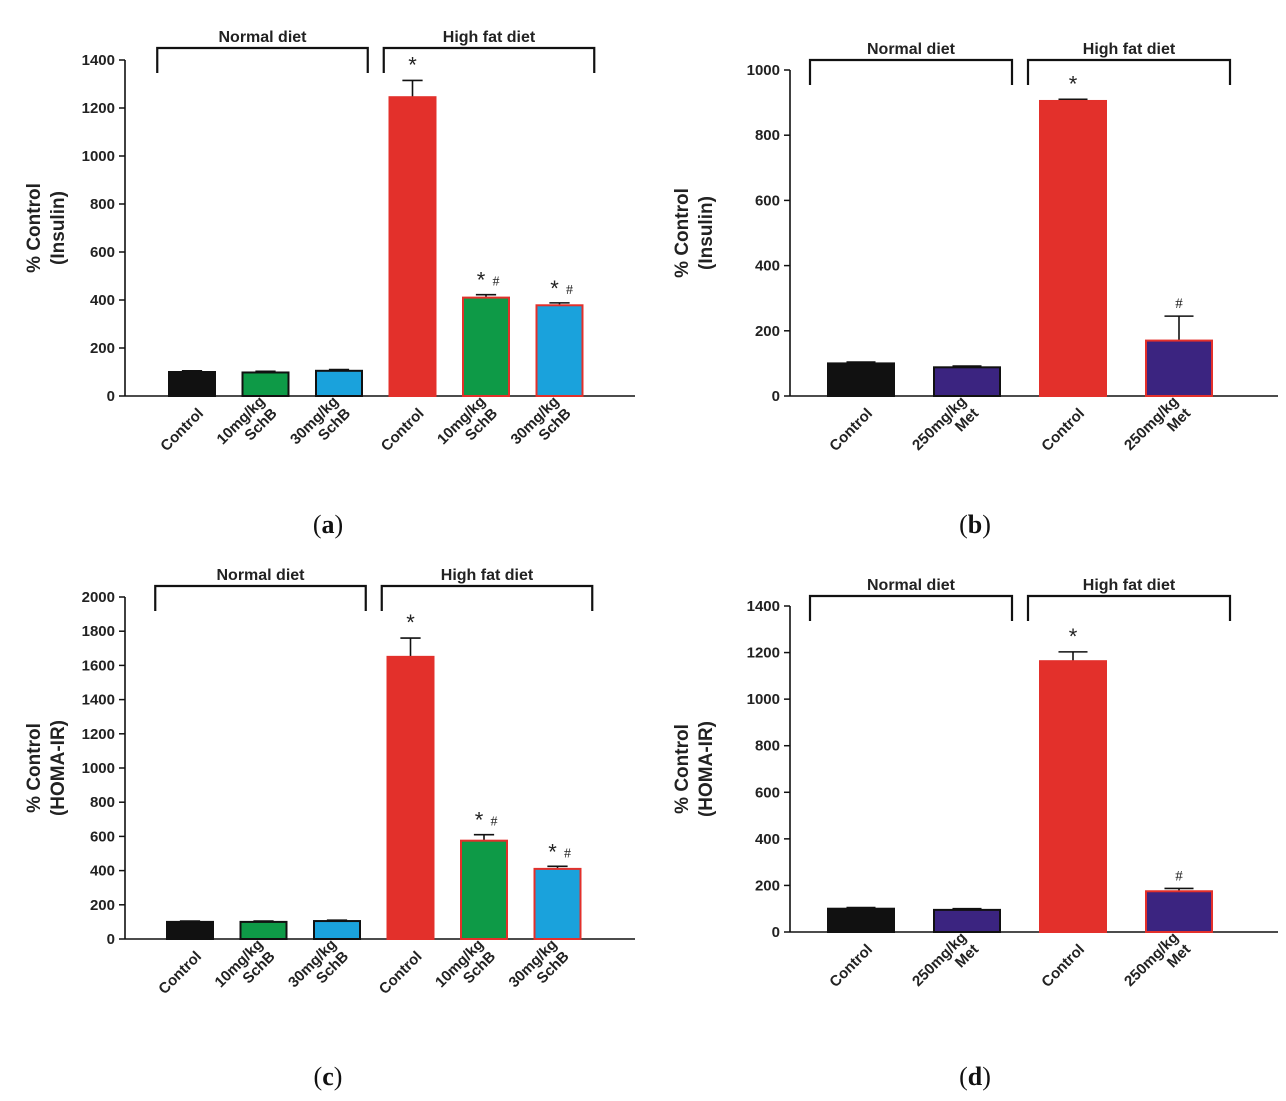  What do you see at coordinates (98, 597) in the screenshot?
I see `y-tick-label: 2000` at bounding box center [98, 597].